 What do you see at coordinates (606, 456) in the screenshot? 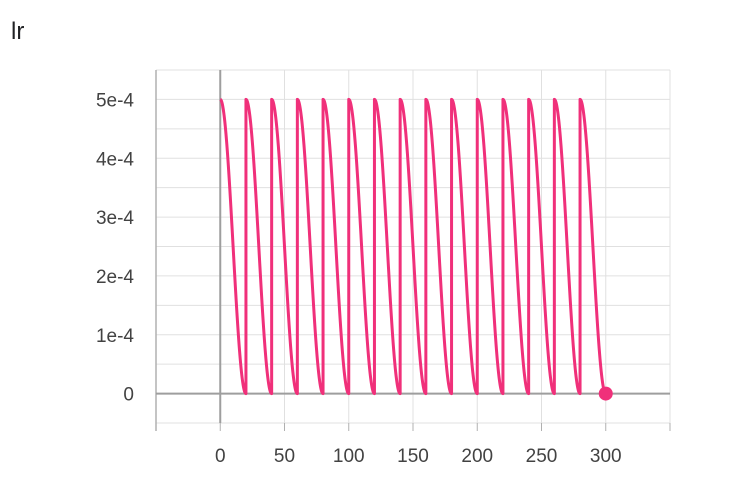
I see `x-tick-label: 300` at bounding box center [606, 456].